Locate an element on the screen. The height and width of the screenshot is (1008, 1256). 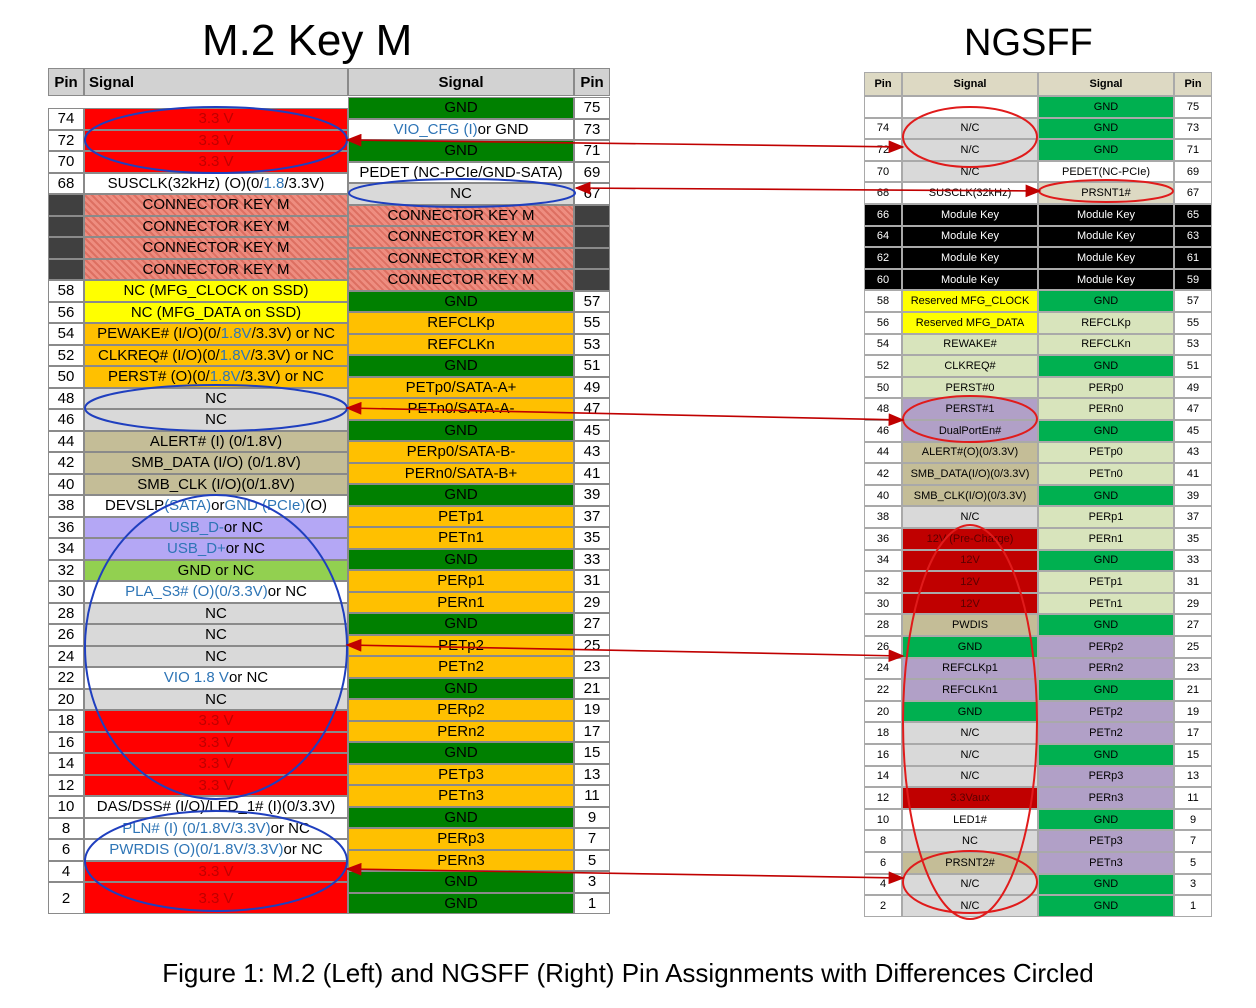
ngsff-right-pin: 45 is located at coordinates (1193, 431).